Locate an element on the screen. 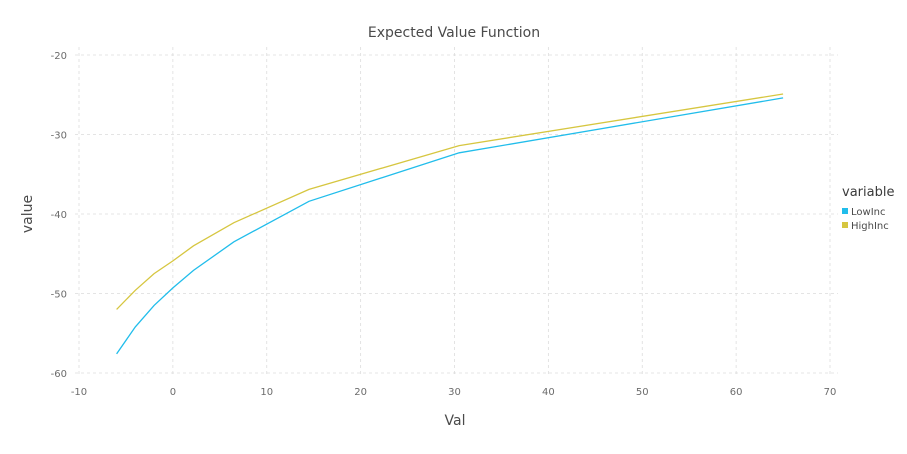  x-tick-label: 10 is located at coordinates (266, 392).